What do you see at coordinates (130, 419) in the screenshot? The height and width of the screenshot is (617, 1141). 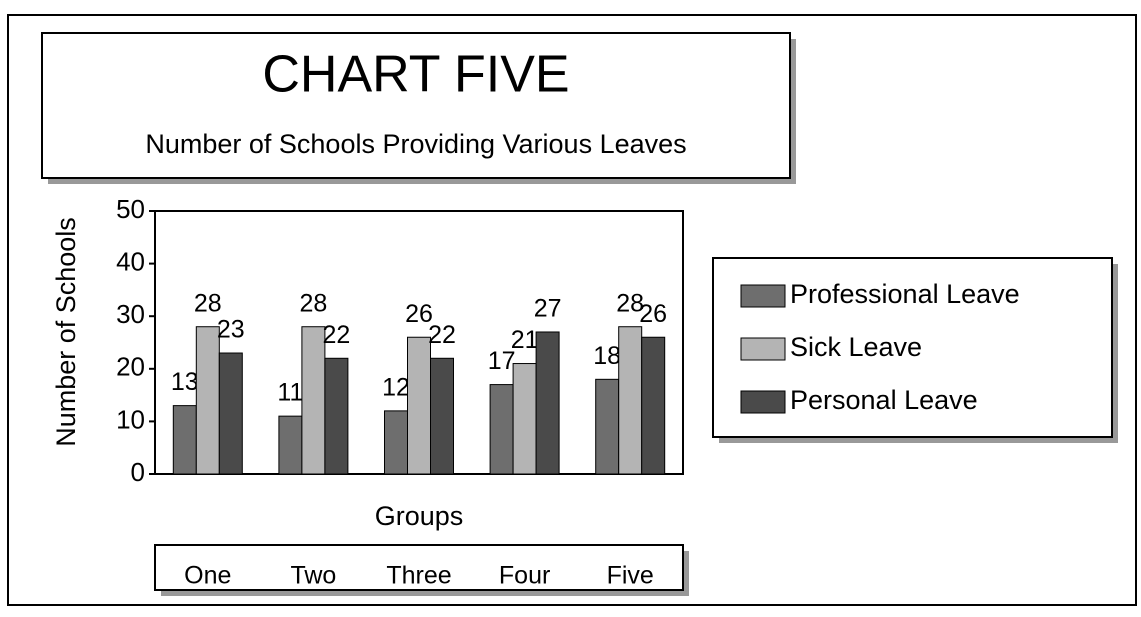 I see `y-tick-label: 10` at bounding box center [130, 419].